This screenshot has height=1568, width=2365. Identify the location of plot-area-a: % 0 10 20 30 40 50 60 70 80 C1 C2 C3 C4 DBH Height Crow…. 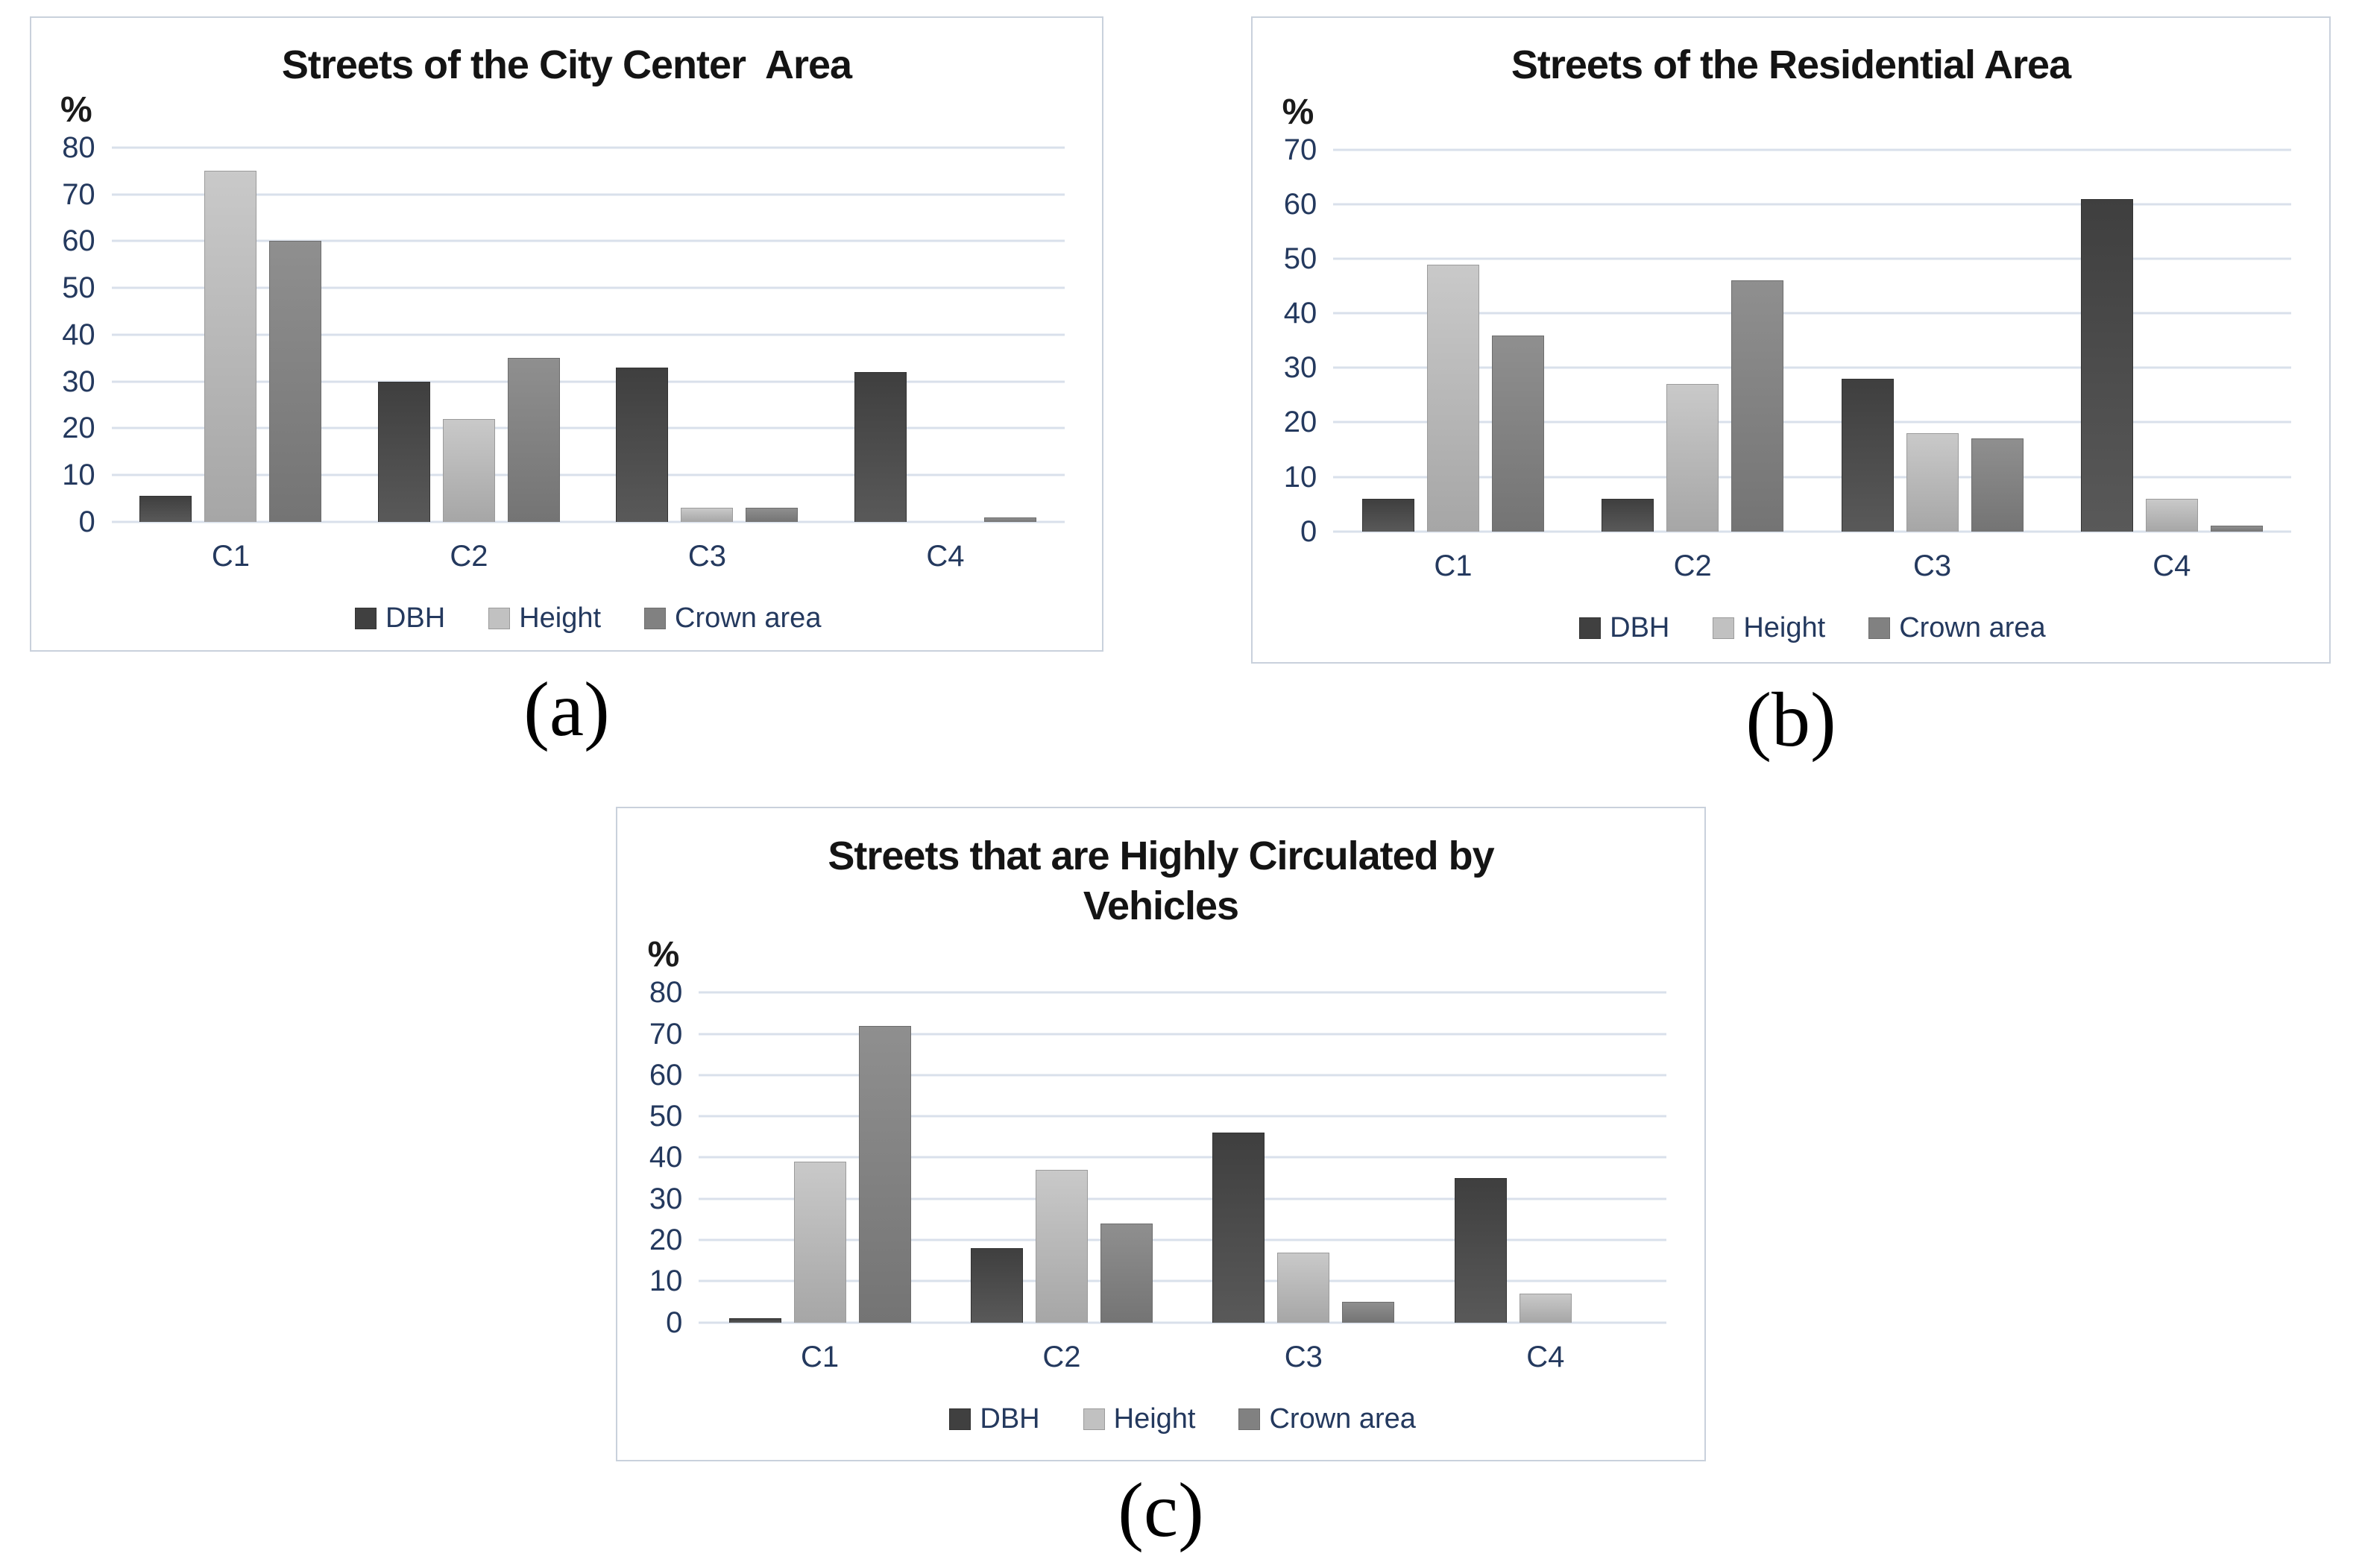
(562, 363).